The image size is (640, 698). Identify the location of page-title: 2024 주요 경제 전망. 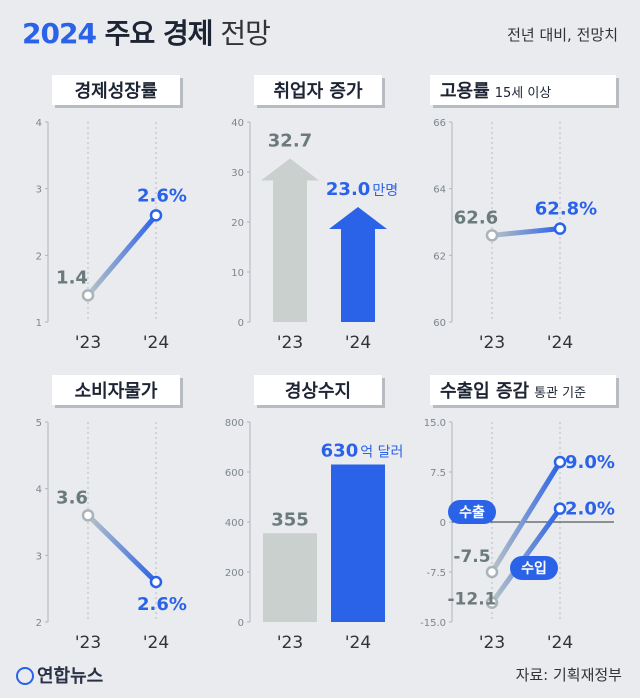
(146, 32).